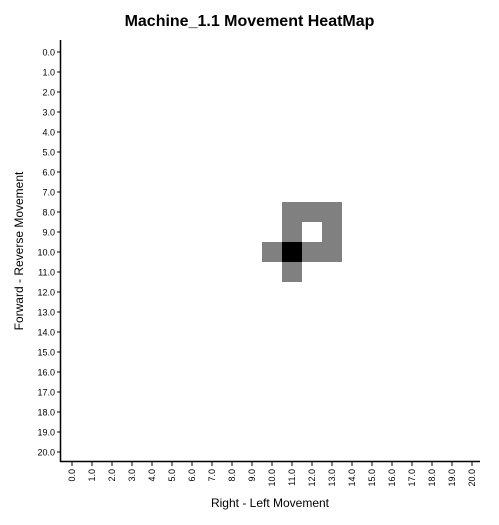 This screenshot has height=525, width=499. What do you see at coordinates (48, 153) in the screenshot?
I see `y-tick-label: 5.0` at bounding box center [48, 153].